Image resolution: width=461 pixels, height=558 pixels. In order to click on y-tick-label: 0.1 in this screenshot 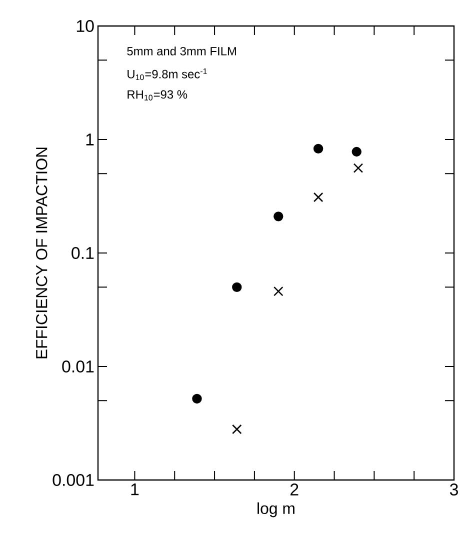, I will do `click(83, 253)`.